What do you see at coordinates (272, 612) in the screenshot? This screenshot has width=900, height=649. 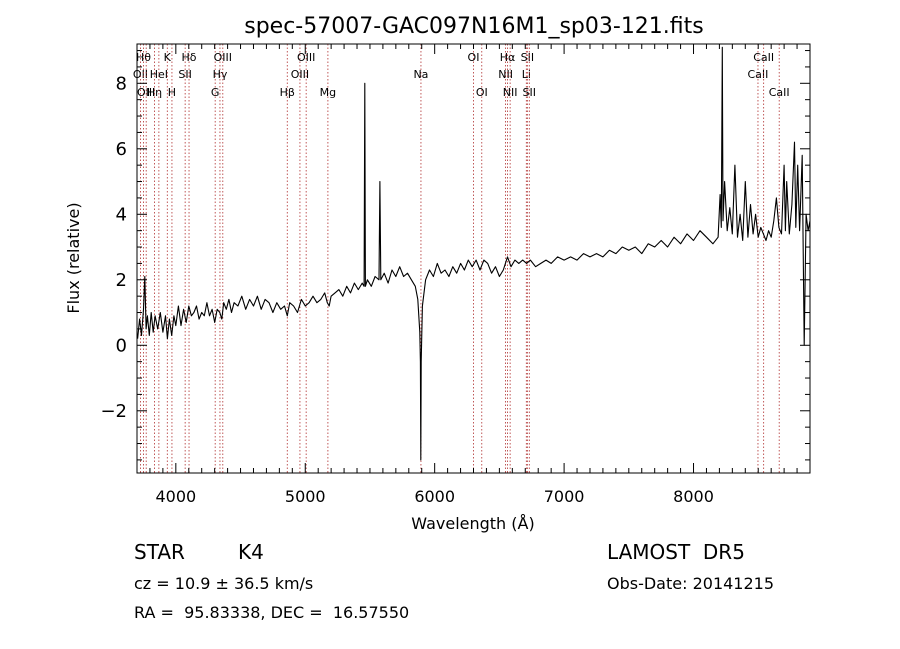 I see `coordinates: RA = 95.83338, DEC = 16.57550` at bounding box center [272, 612].